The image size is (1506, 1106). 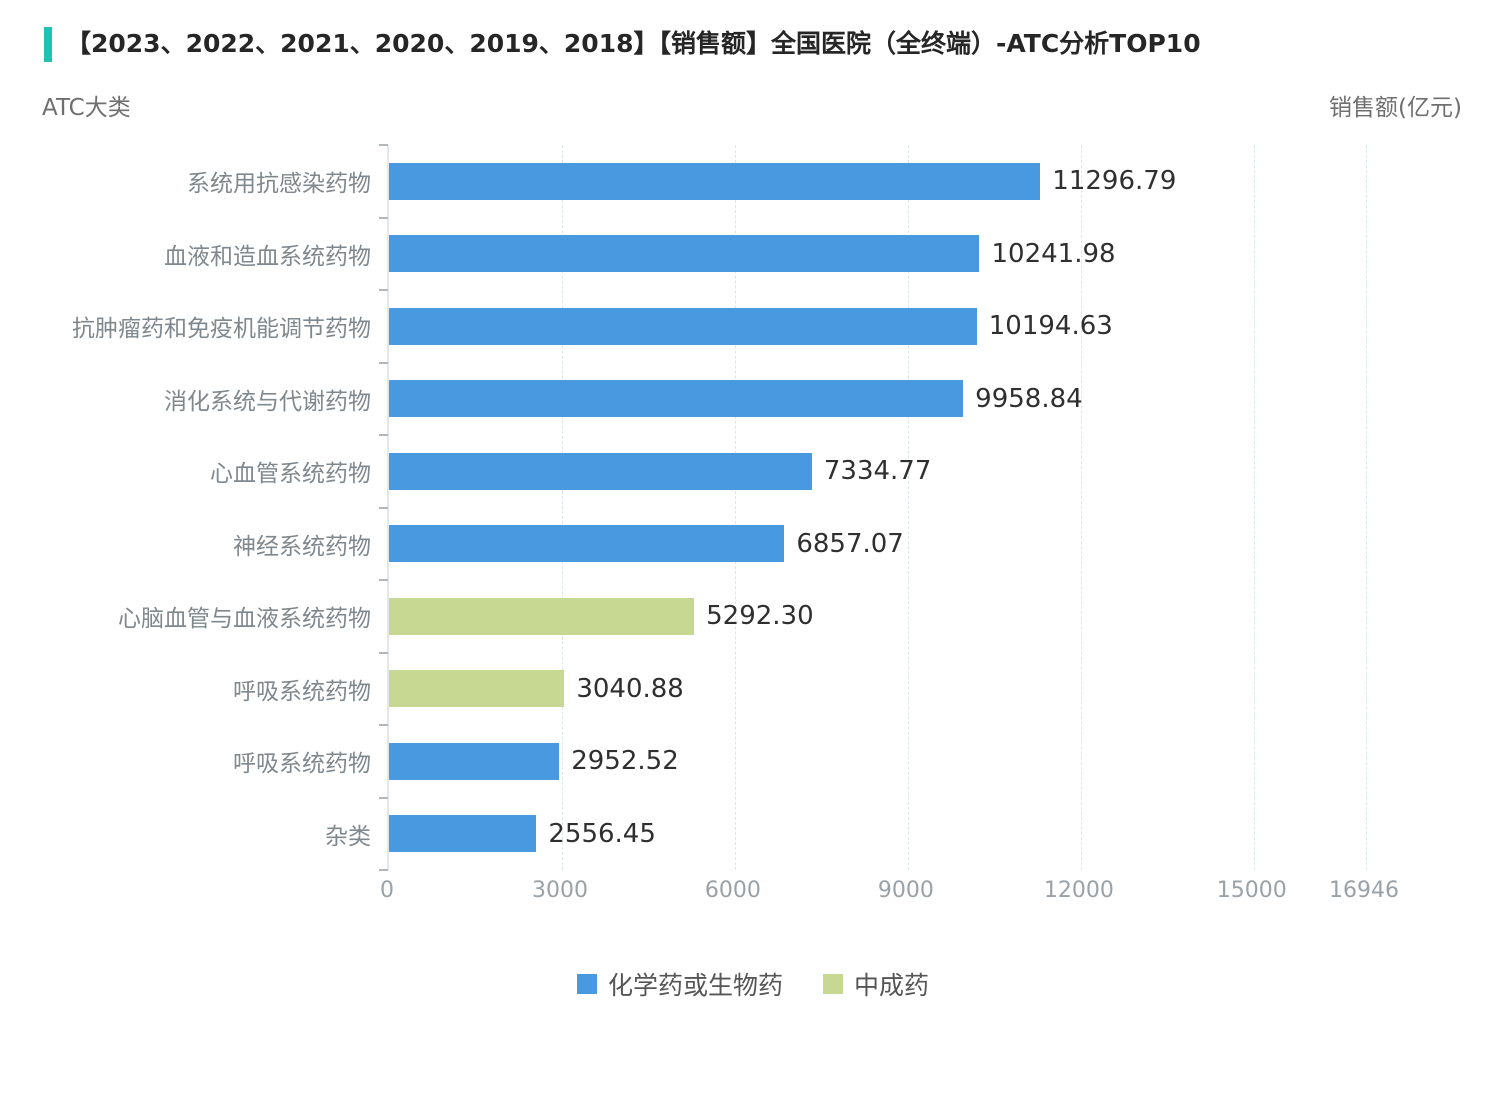 I want to click on x-axis-tick-label: 0, so click(x=387, y=890).